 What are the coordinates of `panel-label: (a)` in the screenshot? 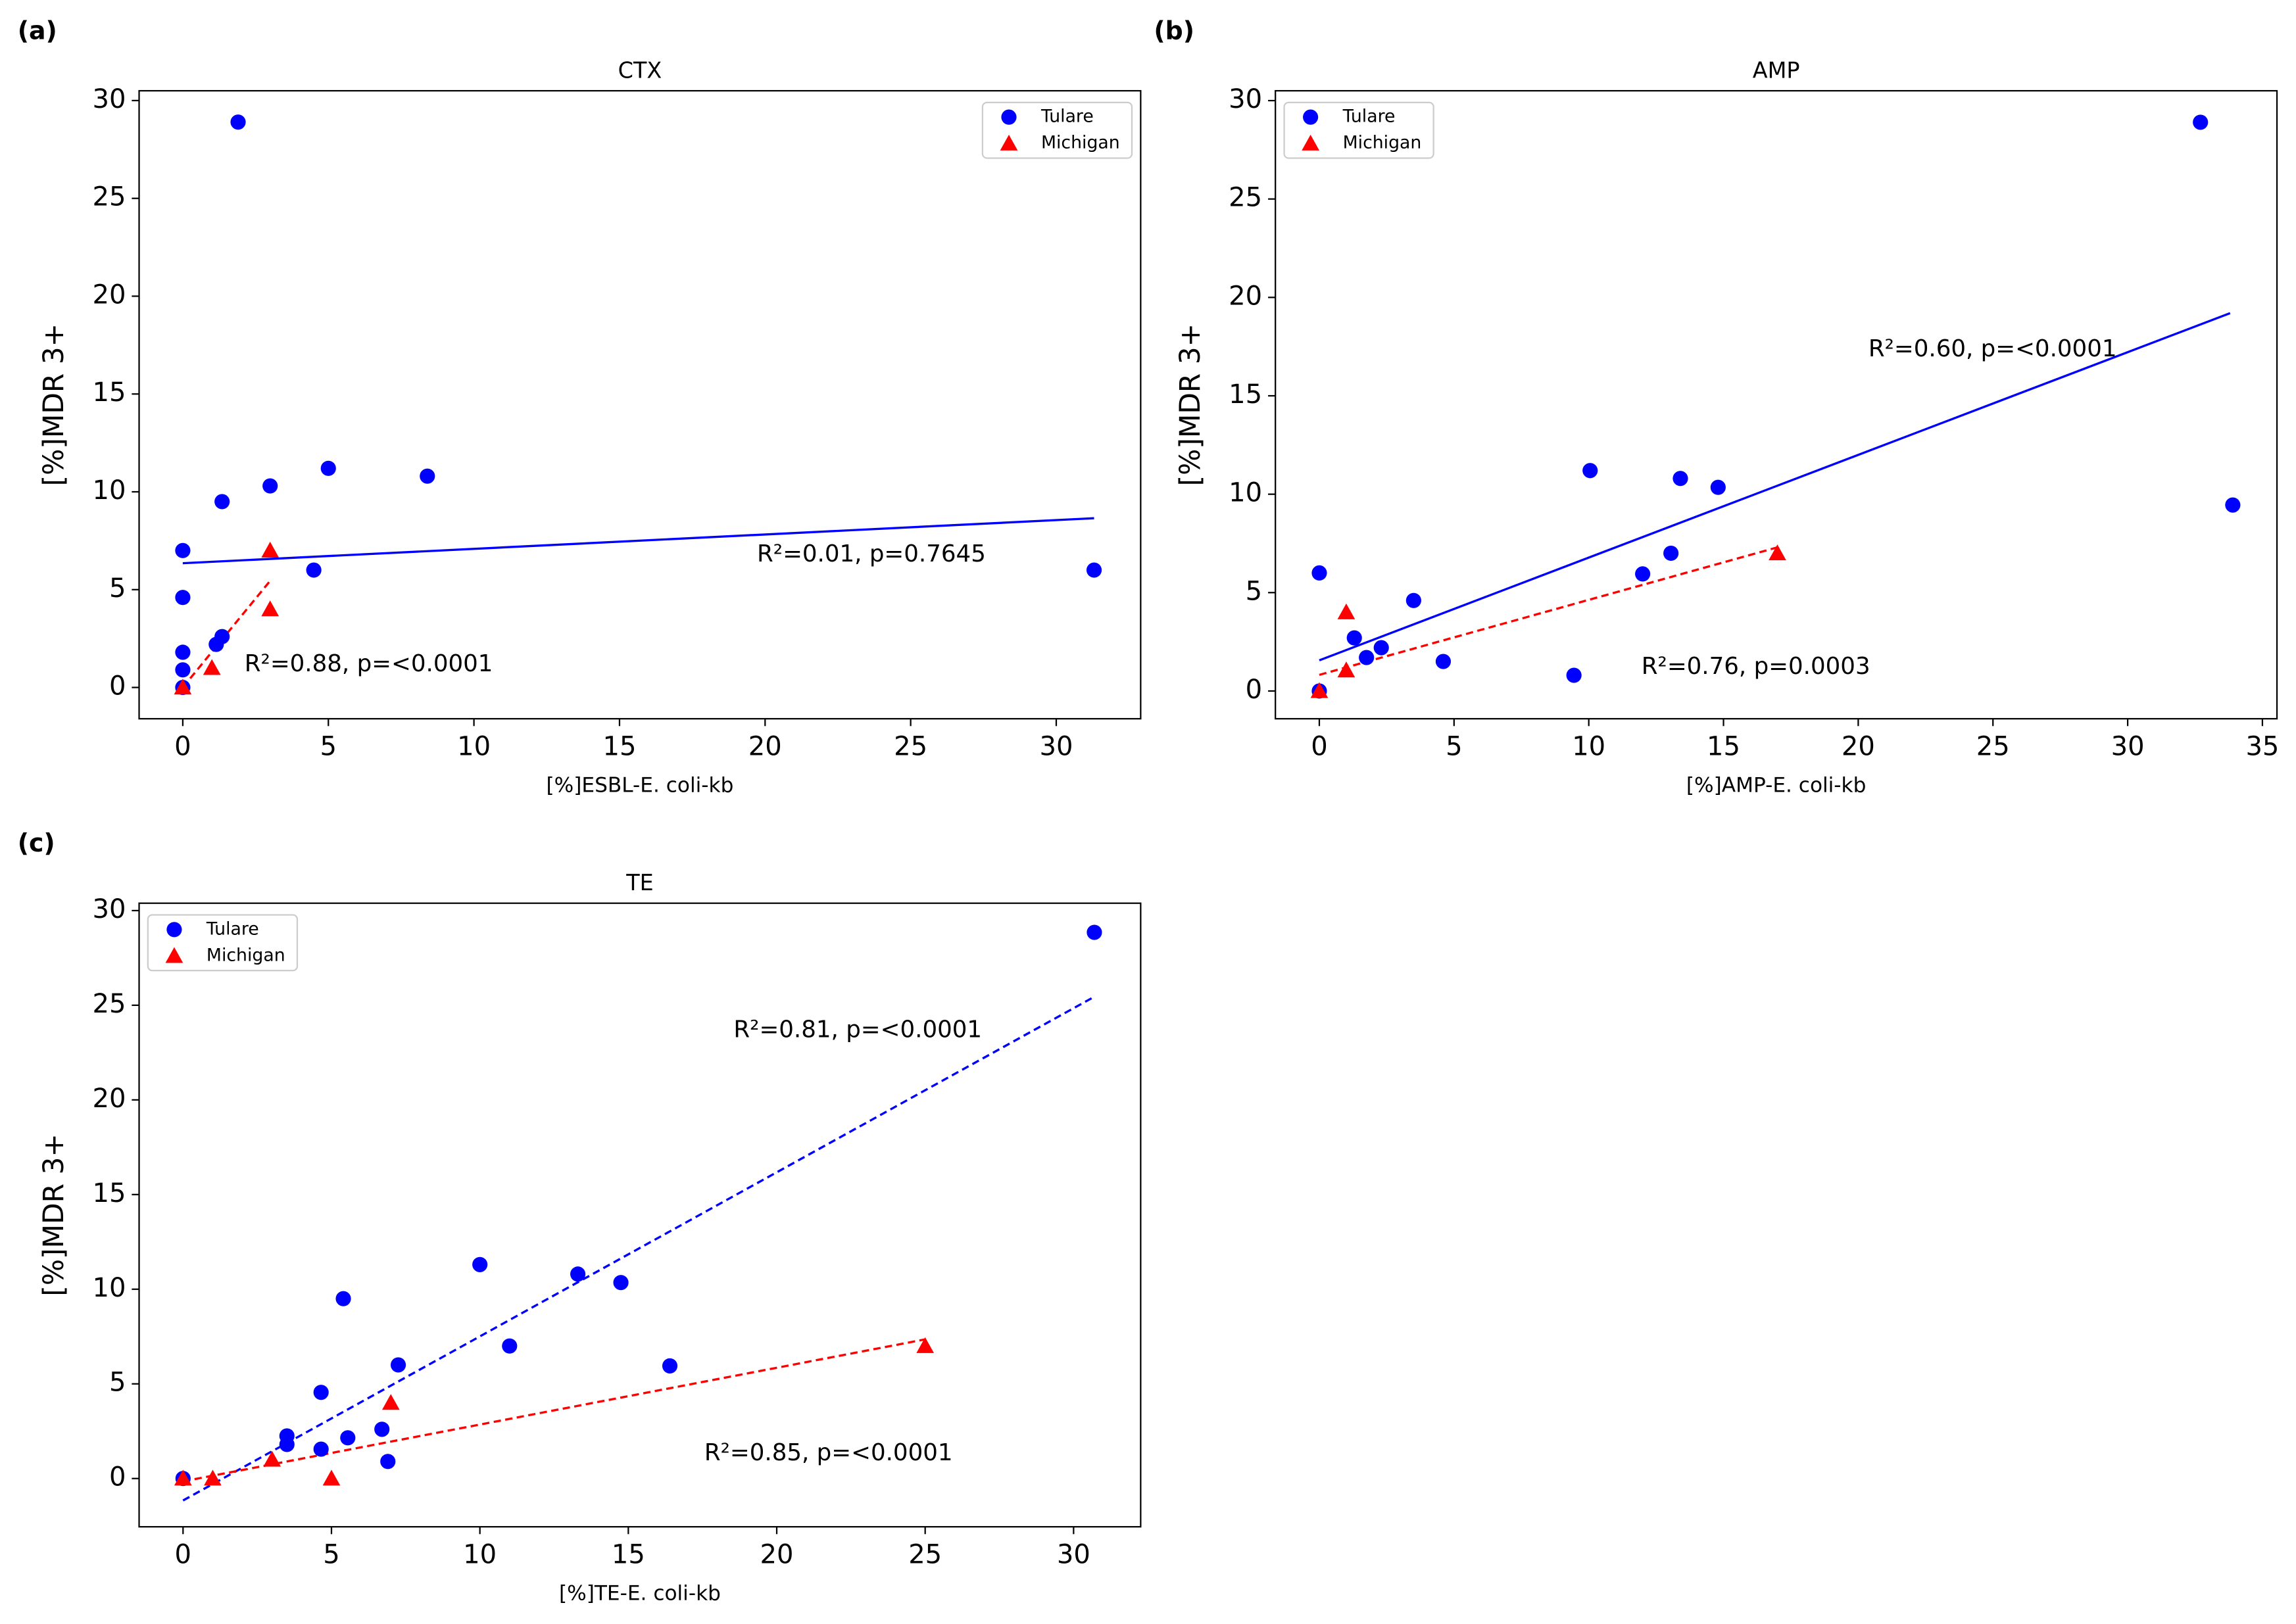 It's located at (37, 31).